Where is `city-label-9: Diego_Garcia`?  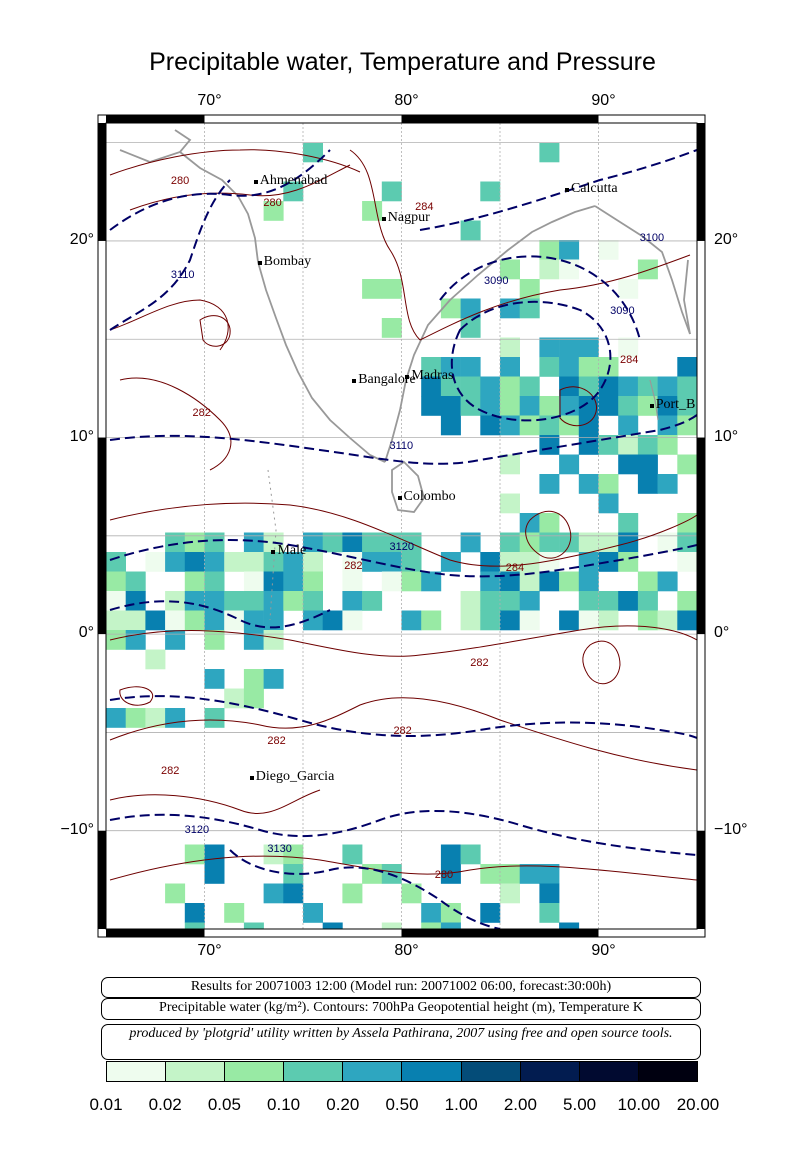 city-label-9: Diego_Garcia is located at coordinates (295, 776).